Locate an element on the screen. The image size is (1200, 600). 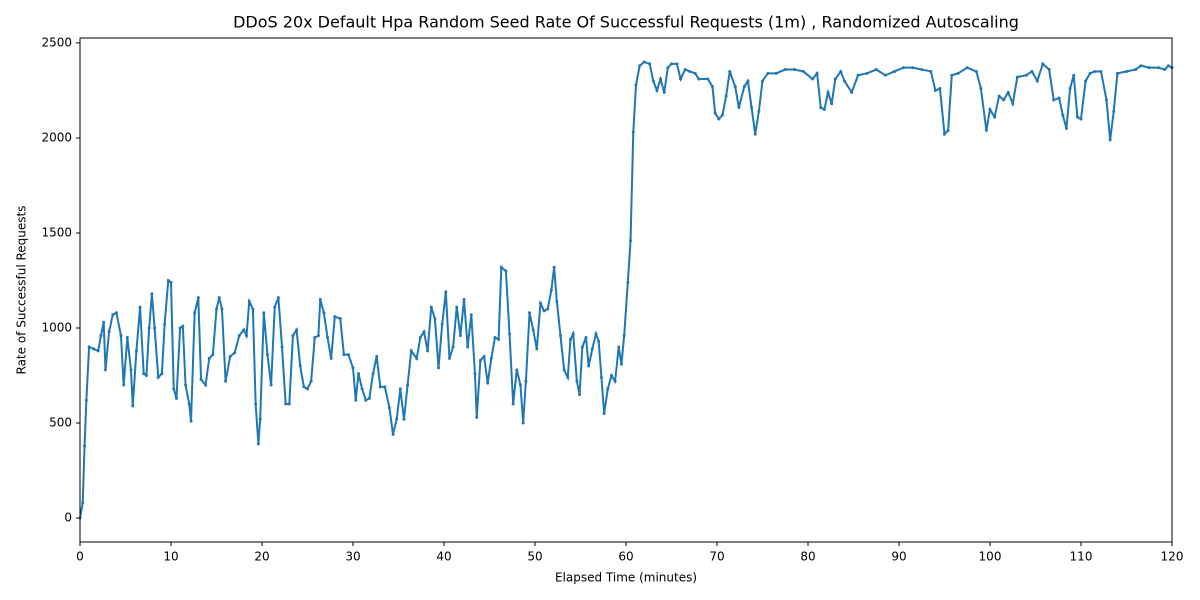
y-tick-label: 1500 is located at coordinates (56, 232).